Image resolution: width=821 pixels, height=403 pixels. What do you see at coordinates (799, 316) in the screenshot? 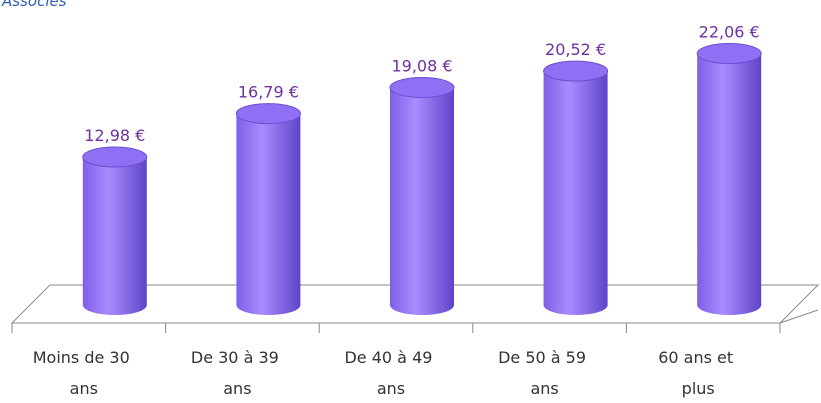
I see `axis-edge` at bounding box center [799, 316].